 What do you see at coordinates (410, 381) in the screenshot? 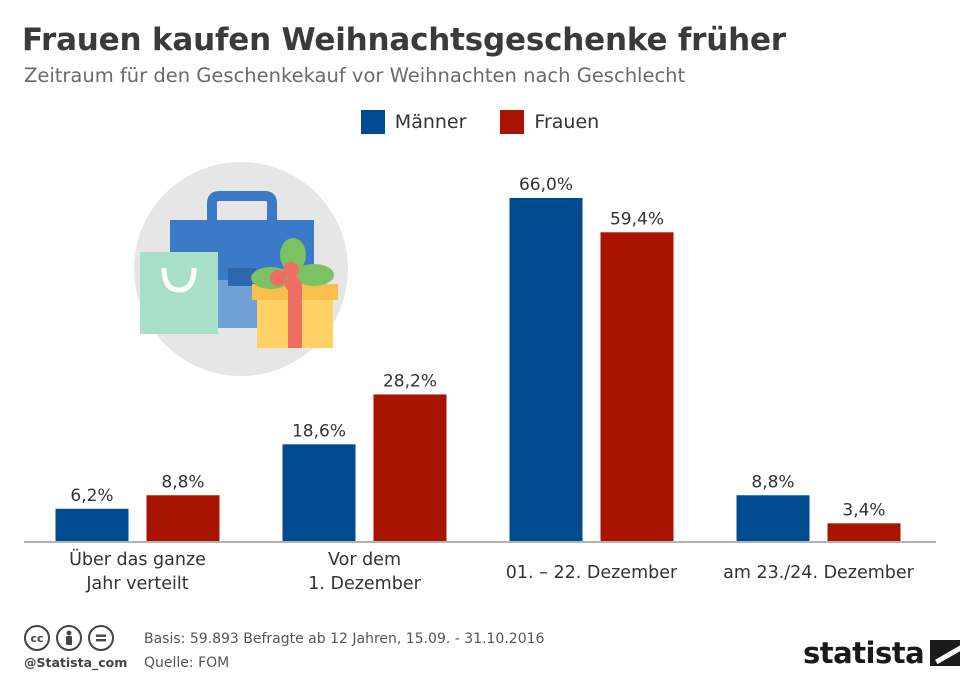
I see `data-label-frauen-1: 28,2%` at bounding box center [410, 381].